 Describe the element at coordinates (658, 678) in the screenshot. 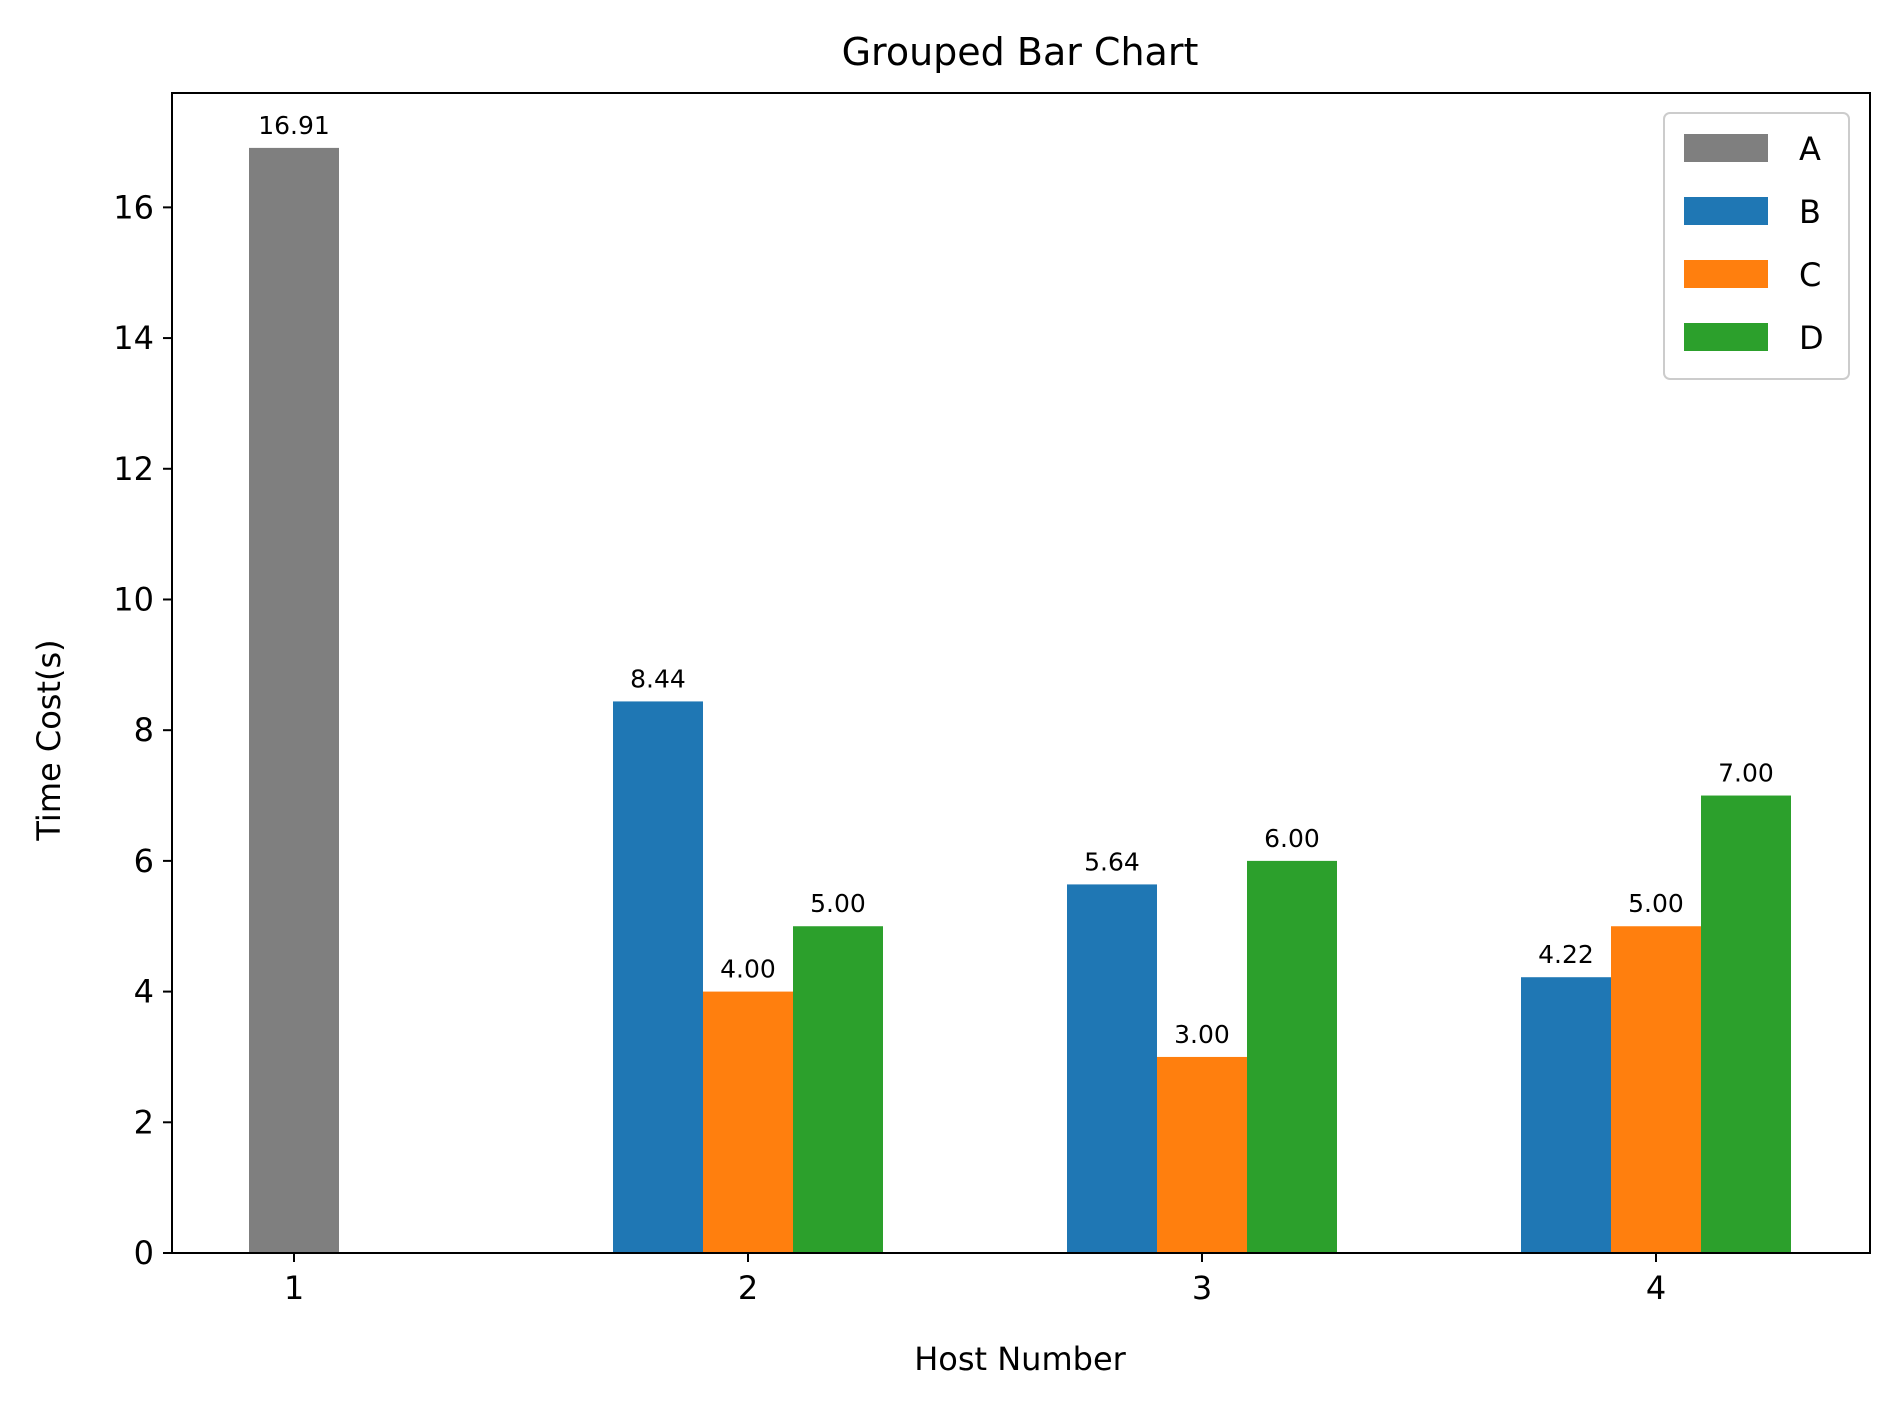

I see `value-label-b-host-2: 8.44` at that location.